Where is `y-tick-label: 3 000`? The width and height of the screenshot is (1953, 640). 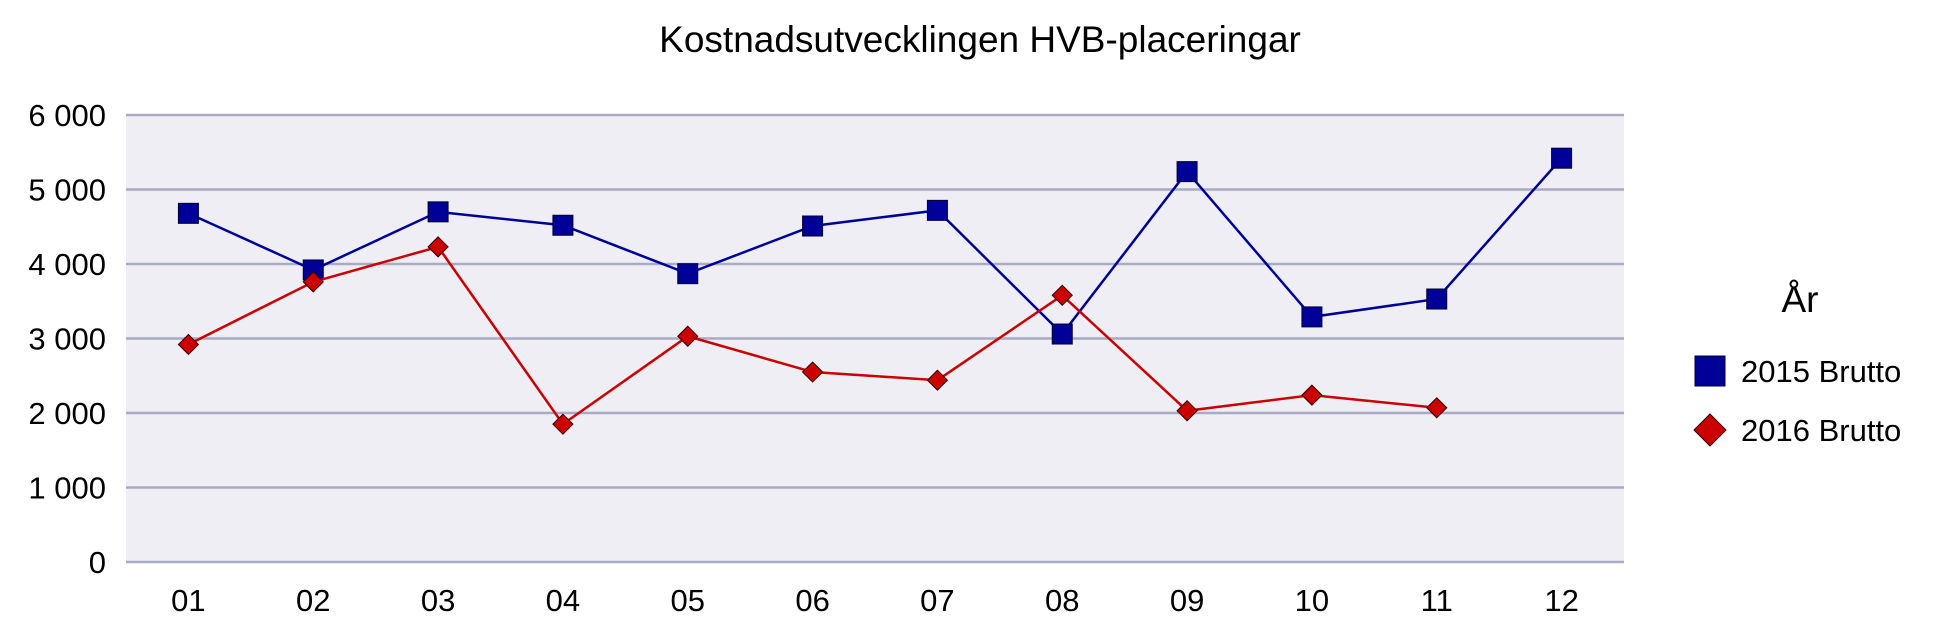 y-tick-label: 3 000 is located at coordinates (67, 339).